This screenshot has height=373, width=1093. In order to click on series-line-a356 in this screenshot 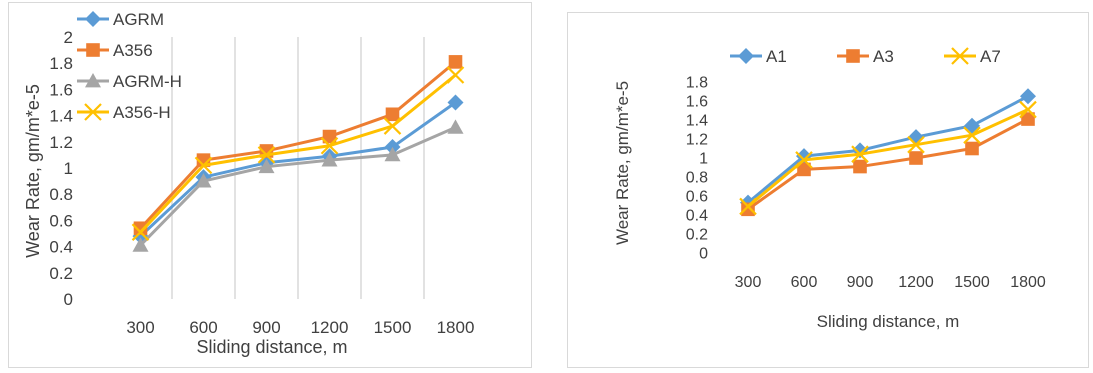, I will do `click(298, 145)`.